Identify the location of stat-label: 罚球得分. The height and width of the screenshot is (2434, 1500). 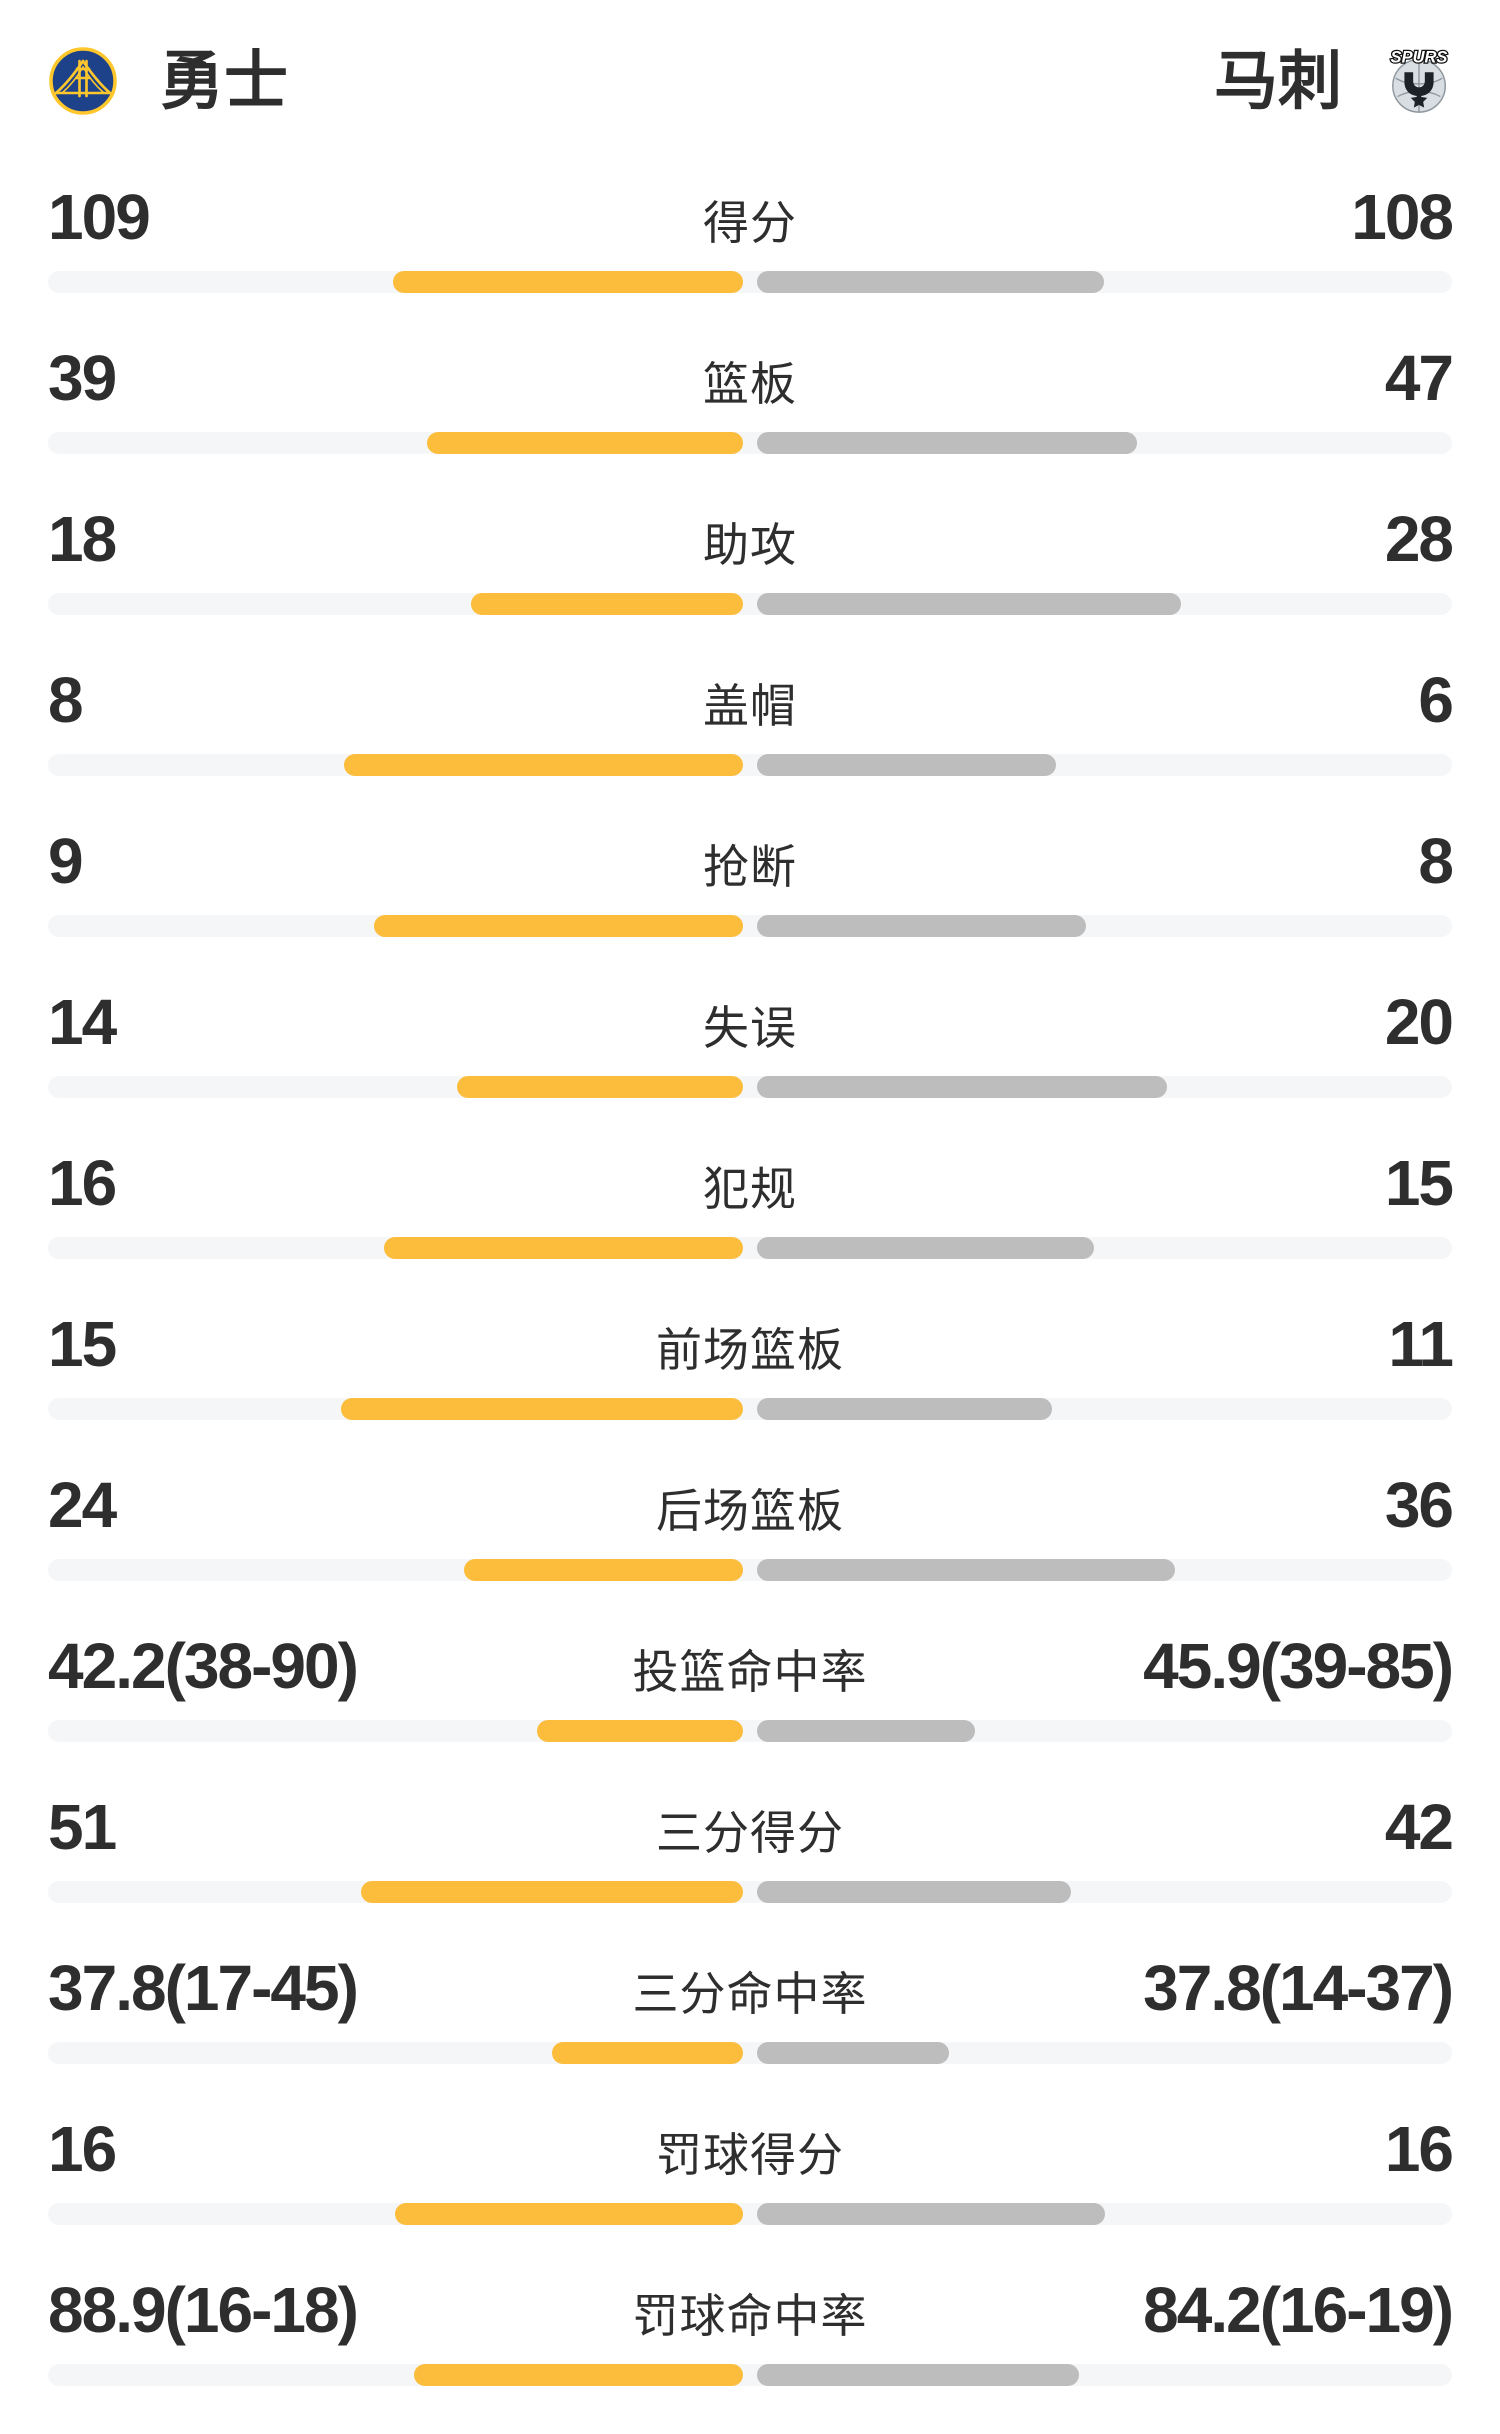
(750, 2155).